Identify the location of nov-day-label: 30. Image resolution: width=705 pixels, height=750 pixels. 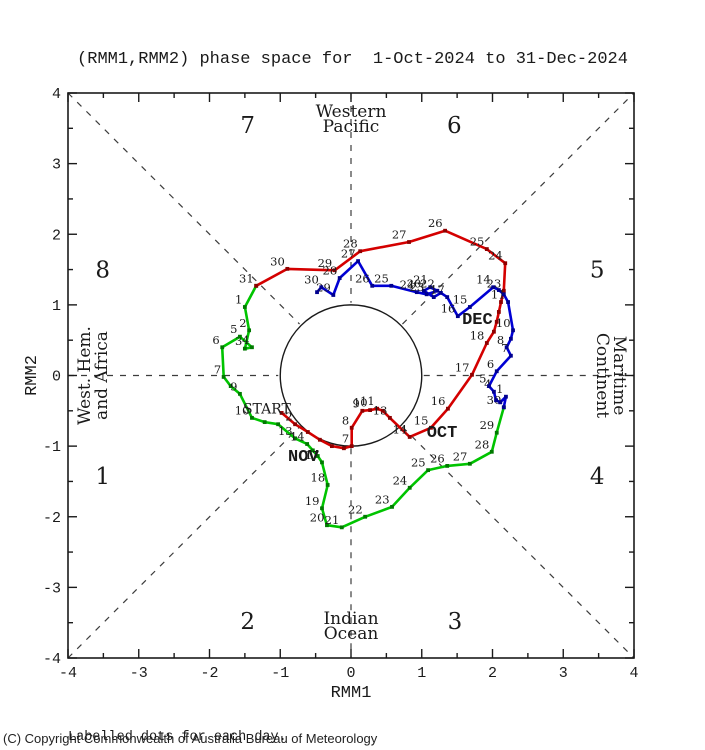
(494, 400).